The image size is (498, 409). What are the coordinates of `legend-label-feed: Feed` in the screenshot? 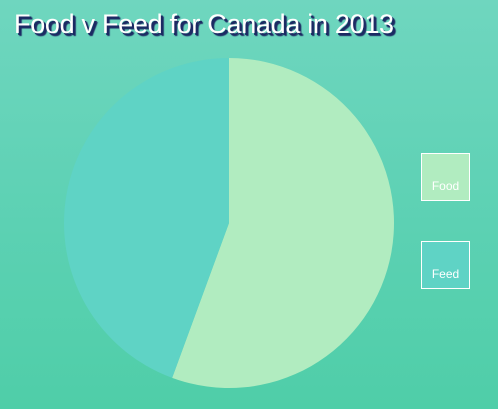 It's located at (445, 274).